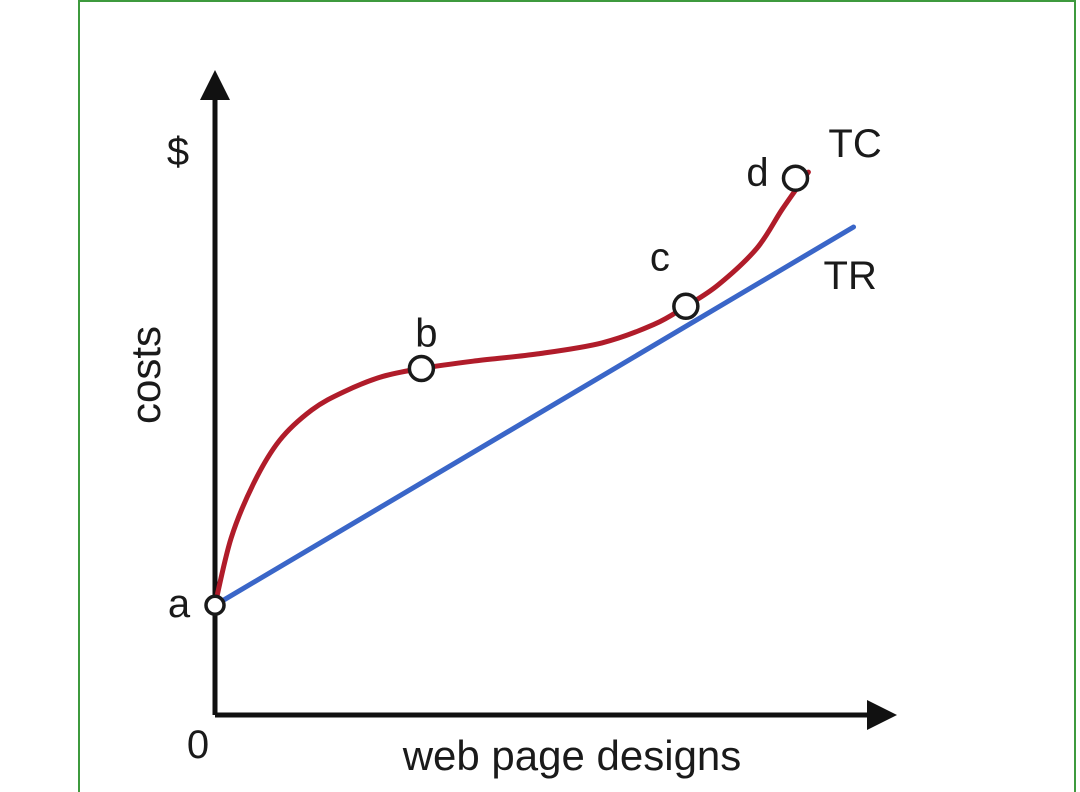  What do you see at coordinates (882, 715) in the screenshot?
I see `x-axis-arrowhead` at bounding box center [882, 715].